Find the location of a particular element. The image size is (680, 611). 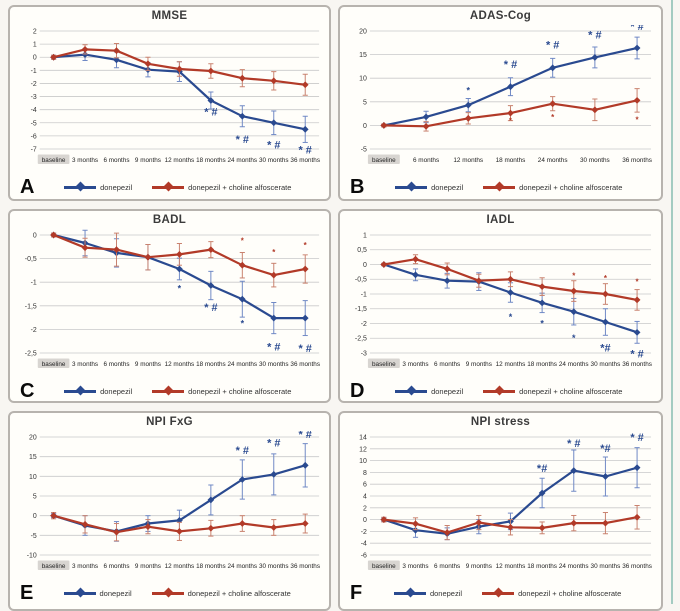

y-tick-label: 10 is located at coordinates (33, 477).